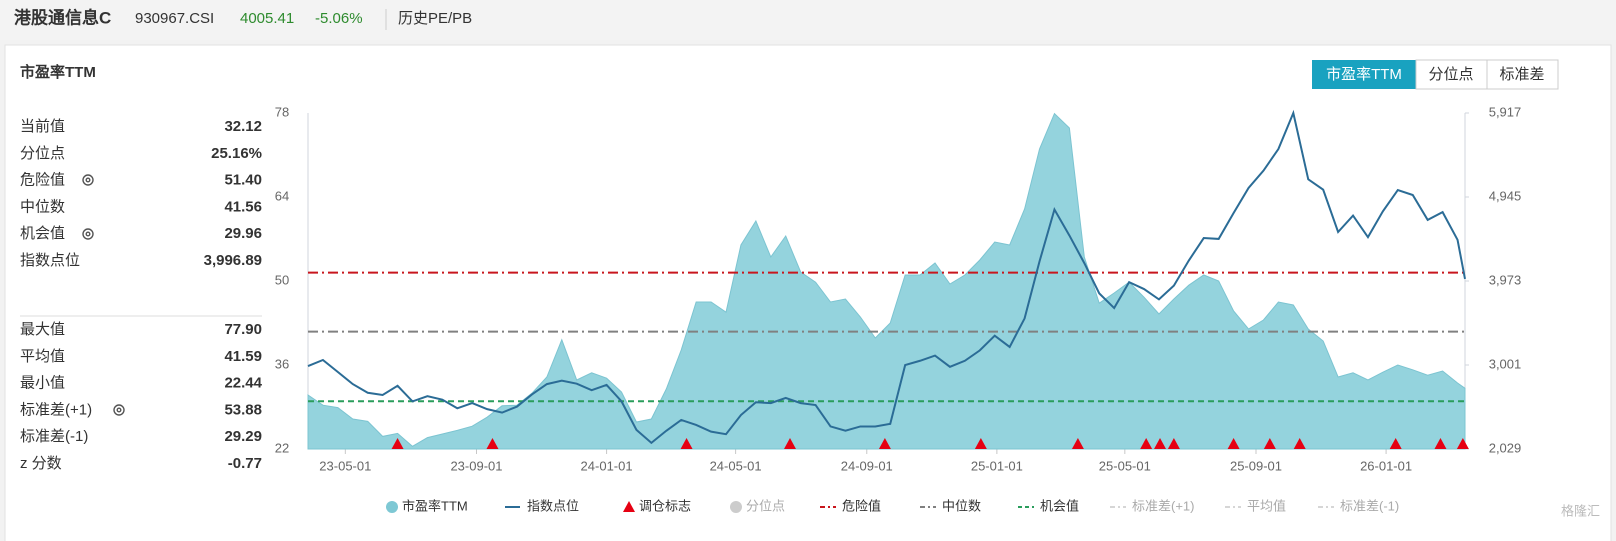 This screenshot has width=1616, height=541. I want to click on legend-label: 指数点位, so click(553, 505).